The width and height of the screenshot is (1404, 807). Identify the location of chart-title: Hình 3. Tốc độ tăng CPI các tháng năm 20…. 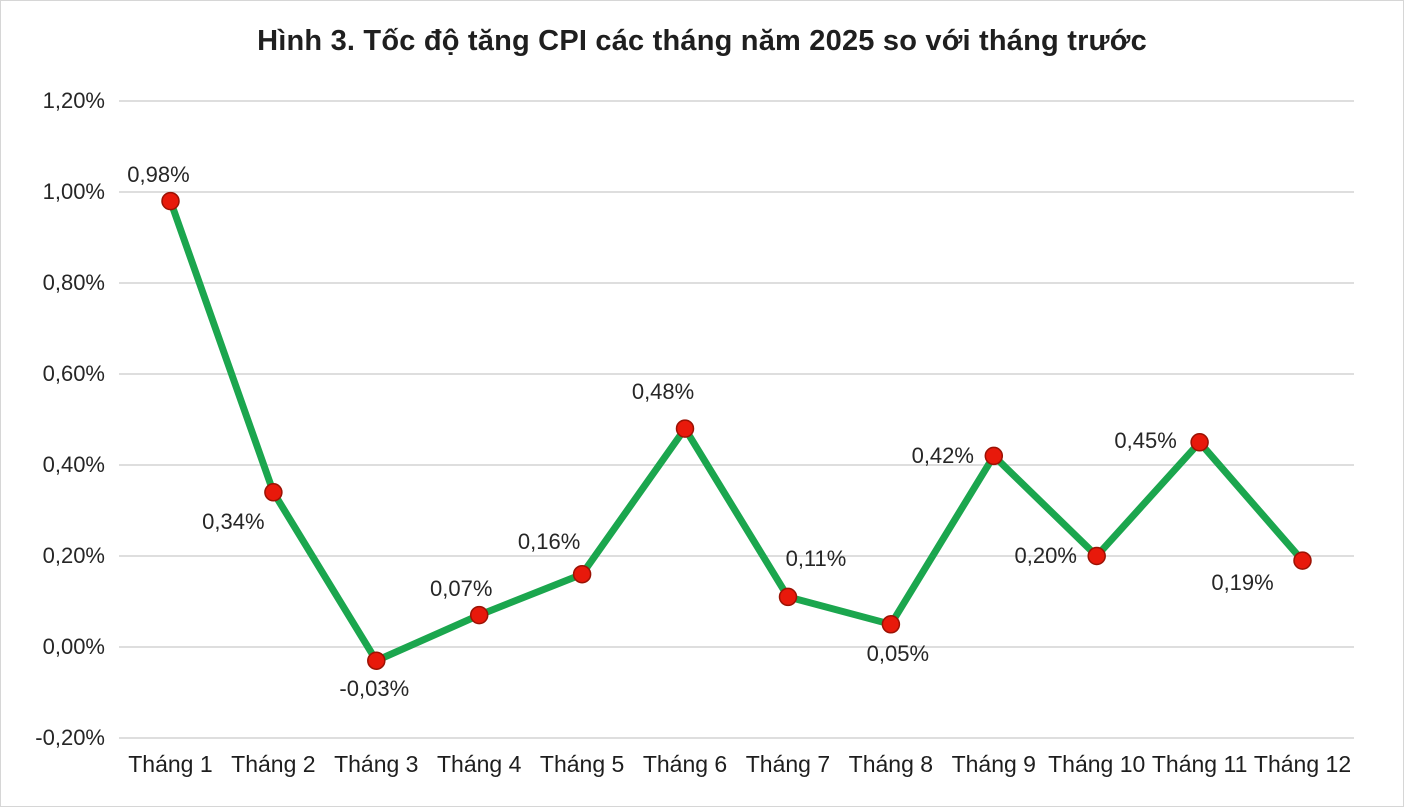
(702, 41).